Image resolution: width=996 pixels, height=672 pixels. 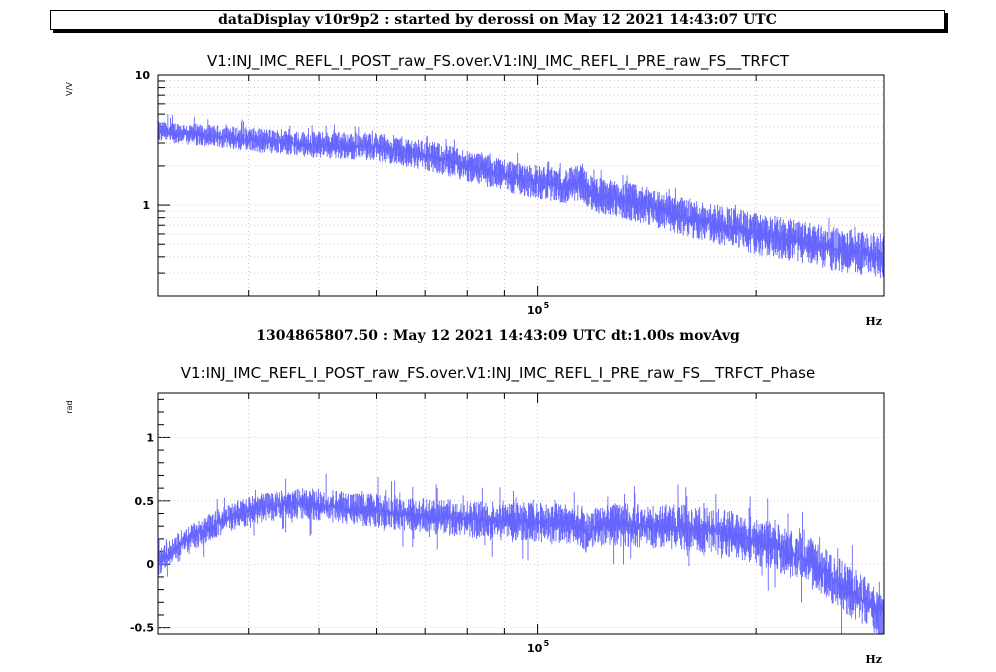 I want to click on plot2-x-tick-label: 10, so click(x=535, y=648).